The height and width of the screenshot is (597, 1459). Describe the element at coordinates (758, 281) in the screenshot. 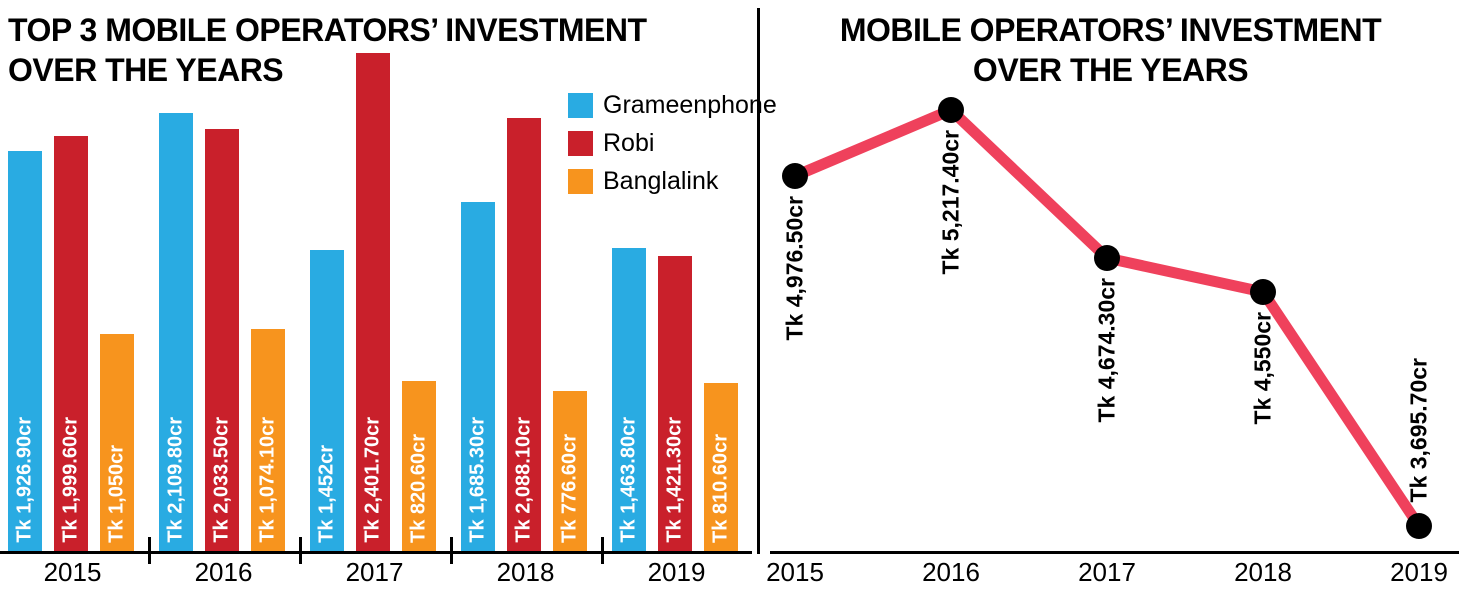

I see `panel-divider` at that location.